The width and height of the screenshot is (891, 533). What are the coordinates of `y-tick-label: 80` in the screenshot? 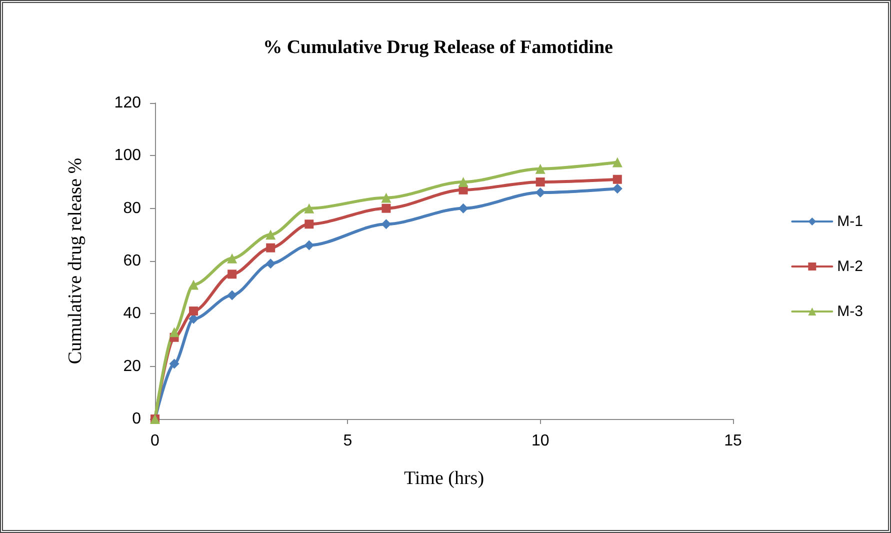 It's located at (132, 208).